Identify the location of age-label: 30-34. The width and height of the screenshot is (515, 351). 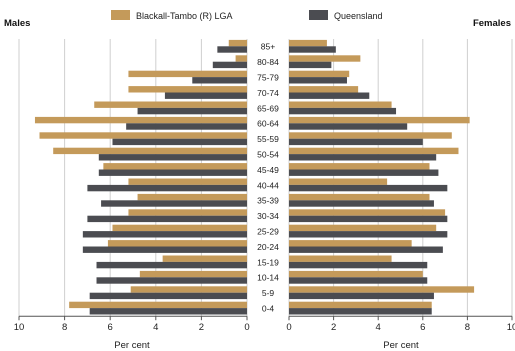
(268, 216).